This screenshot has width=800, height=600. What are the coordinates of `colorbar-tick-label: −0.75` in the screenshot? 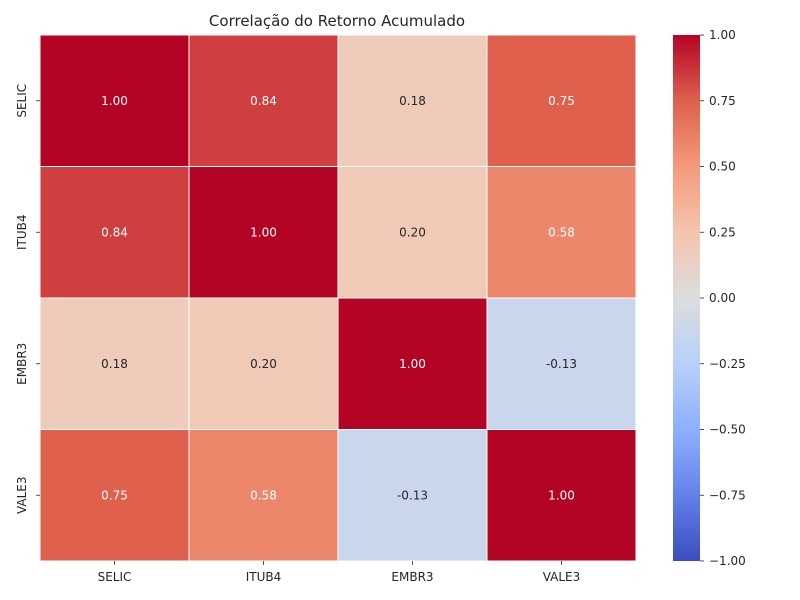 It's located at (727, 495).